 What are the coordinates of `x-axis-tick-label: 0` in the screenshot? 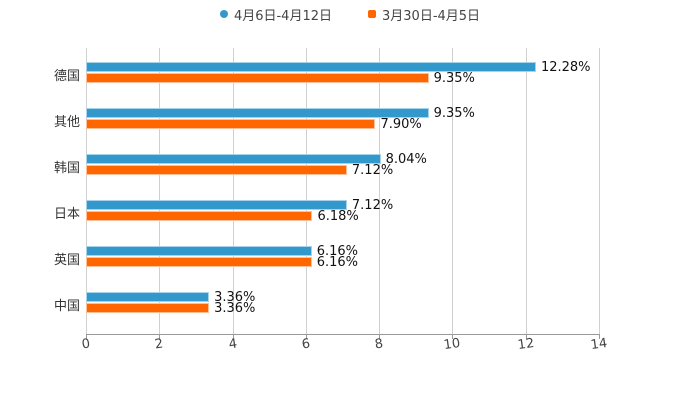 It's located at (86, 344).